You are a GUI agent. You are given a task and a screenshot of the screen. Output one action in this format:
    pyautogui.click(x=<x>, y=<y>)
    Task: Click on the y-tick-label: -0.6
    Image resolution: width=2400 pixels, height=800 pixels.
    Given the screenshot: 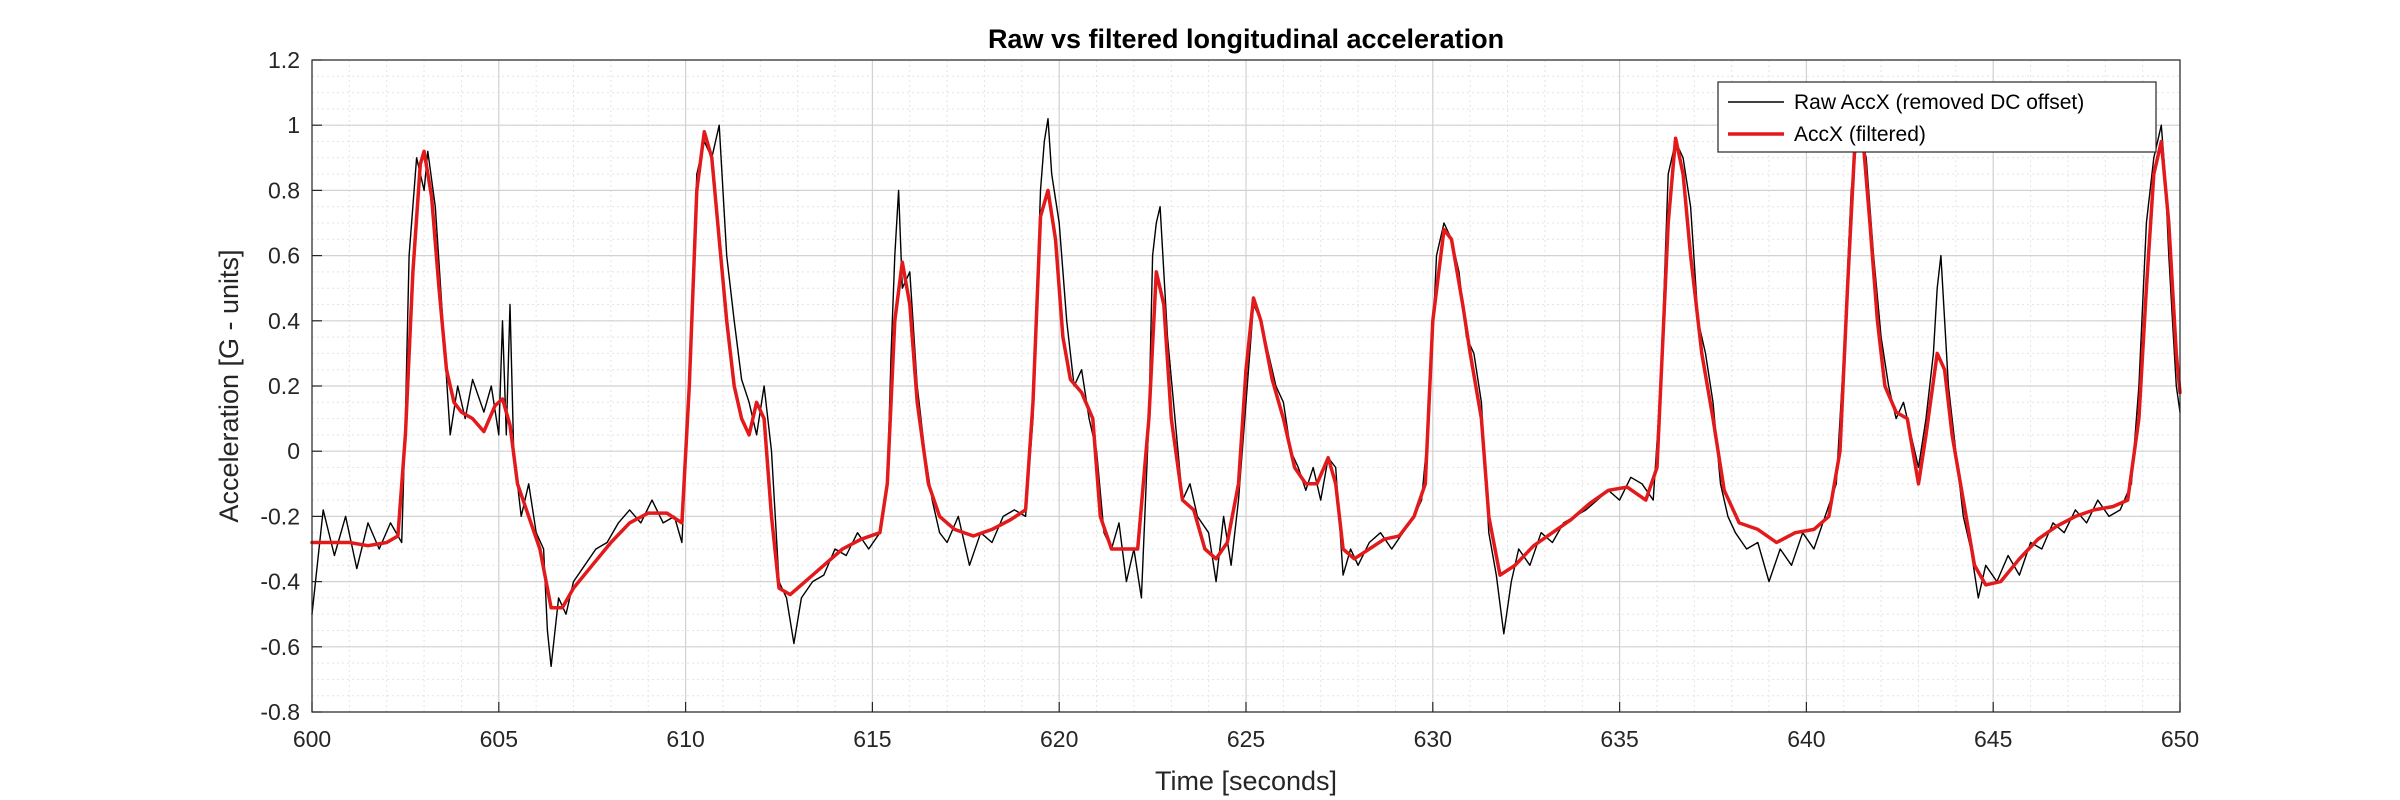 What is the action you would take?
    pyautogui.click(x=280, y=647)
    